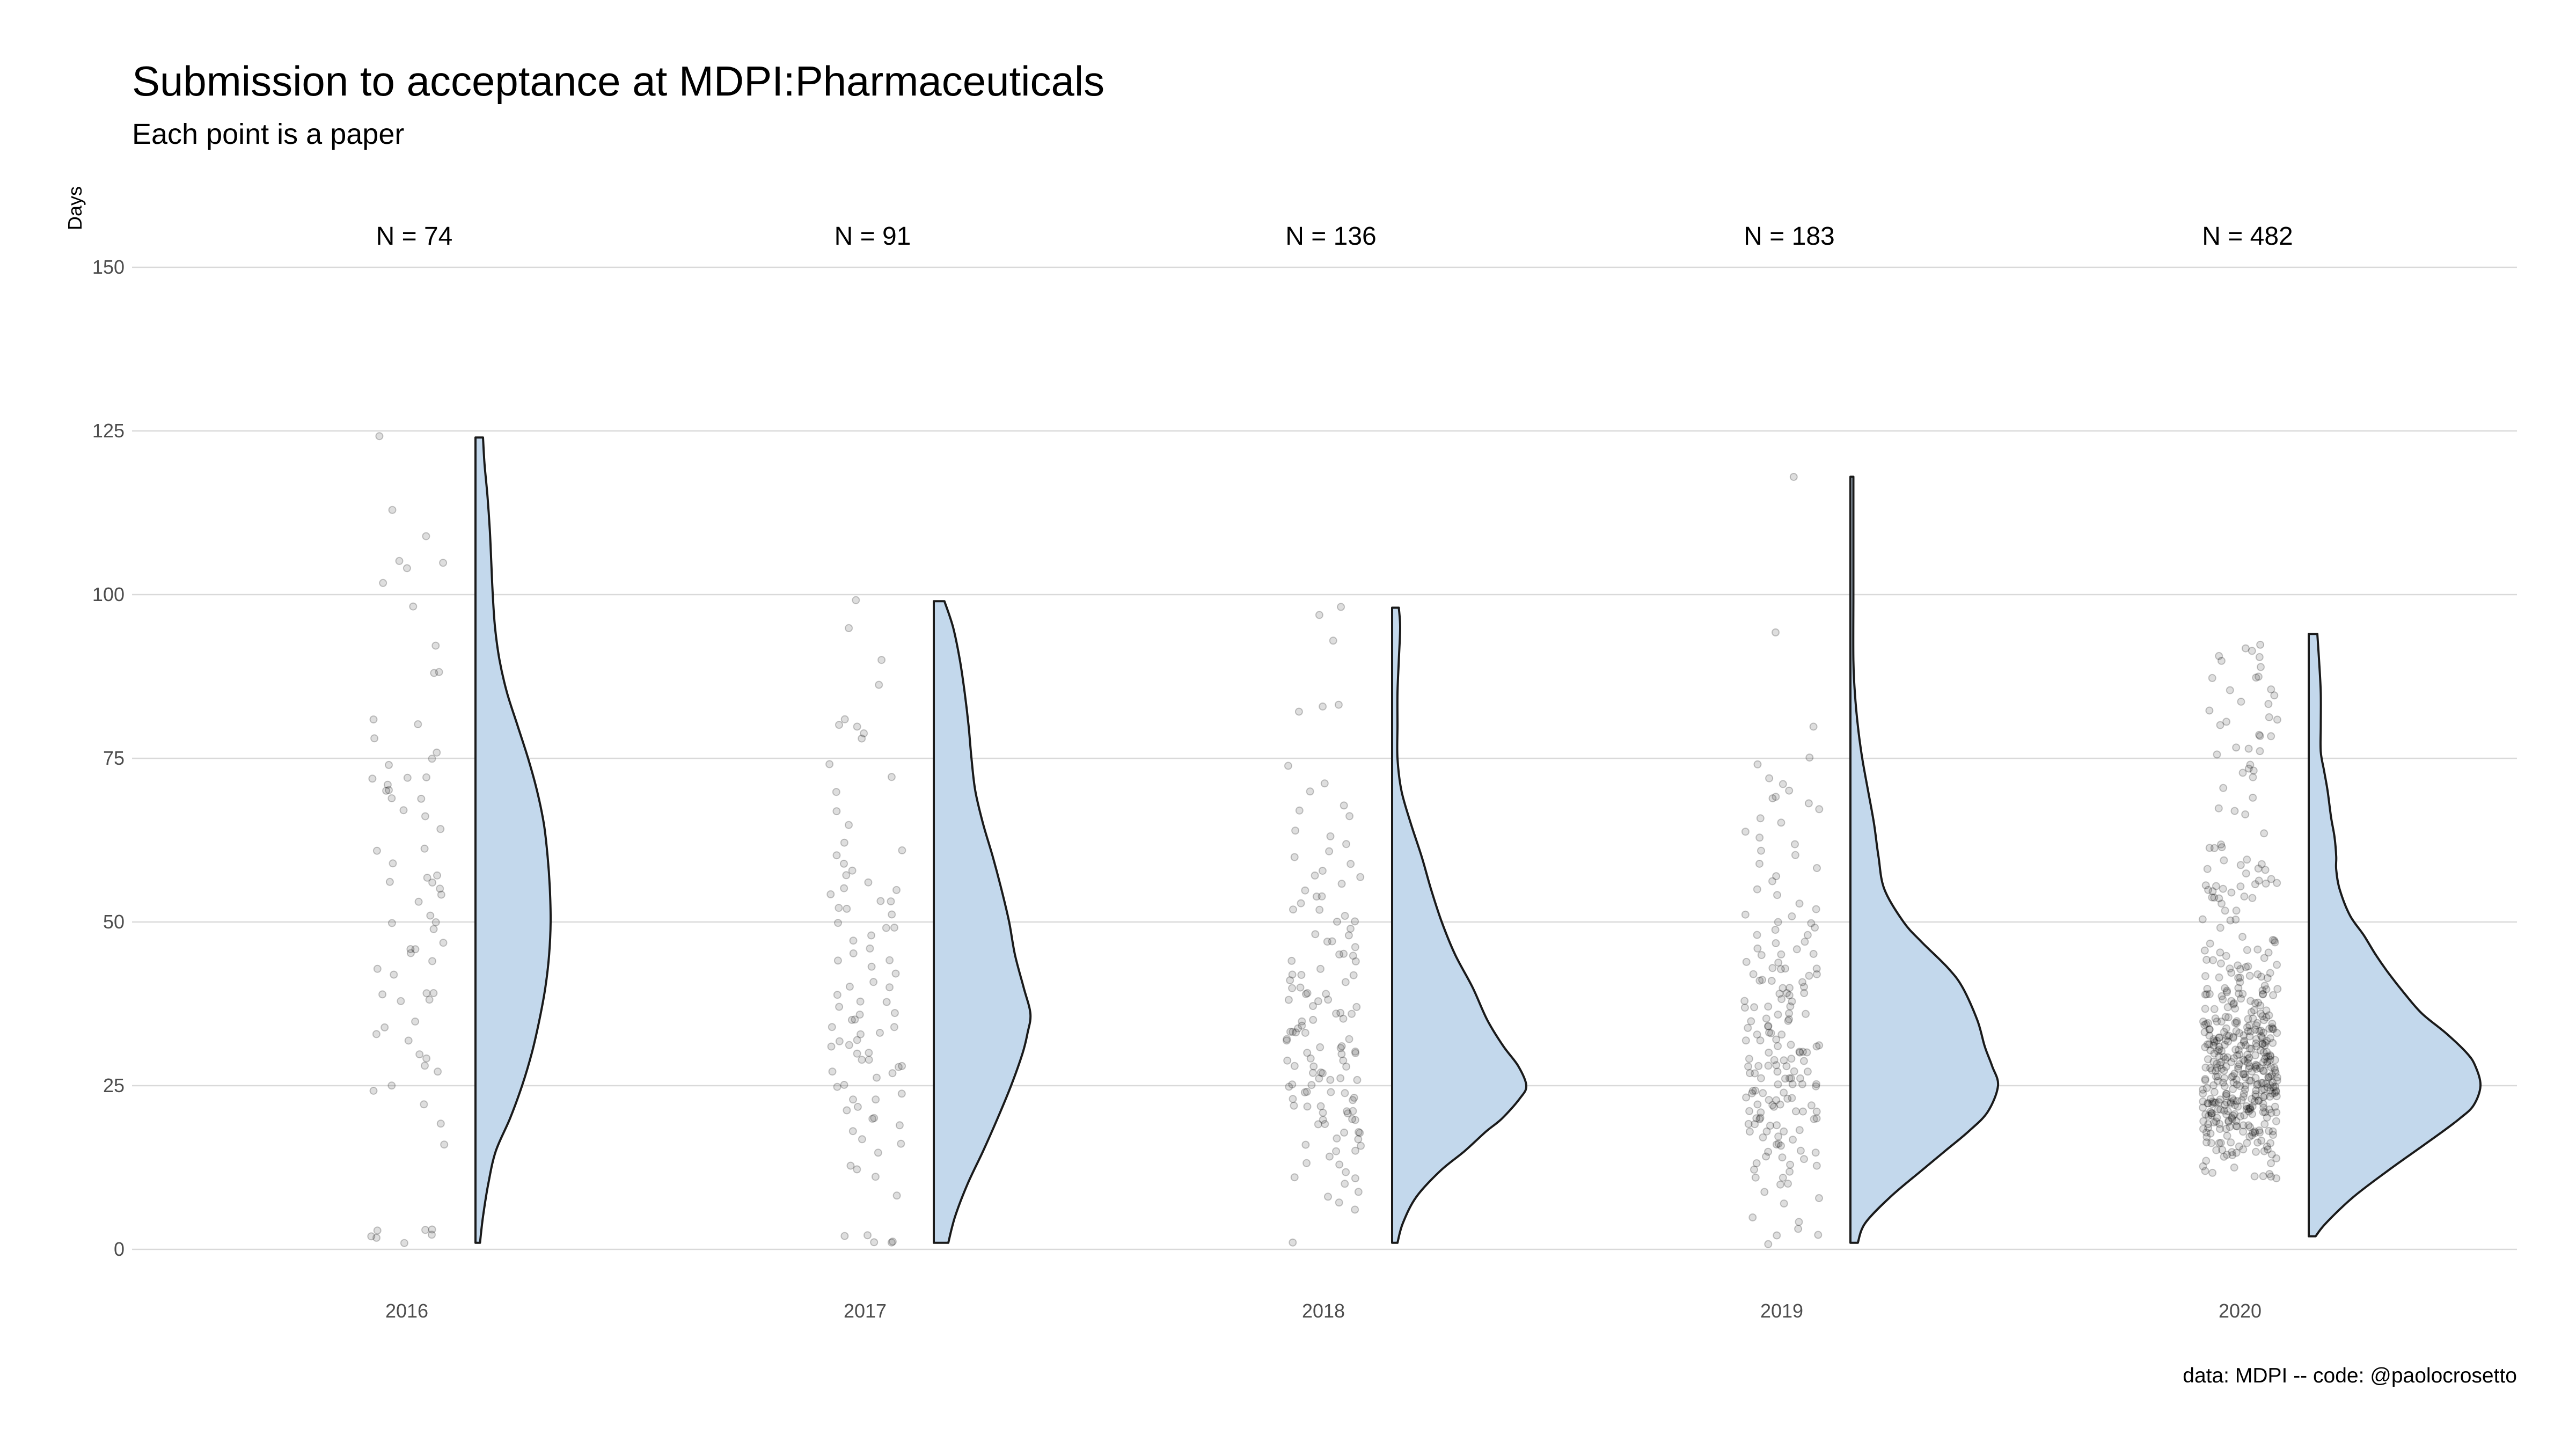 The width and height of the screenshot is (2576, 1449). What do you see at coordinates (268, 134) in the screenshot?
I see `chart-subtitle: Each point is a paper` at bounding box center [268, 134].